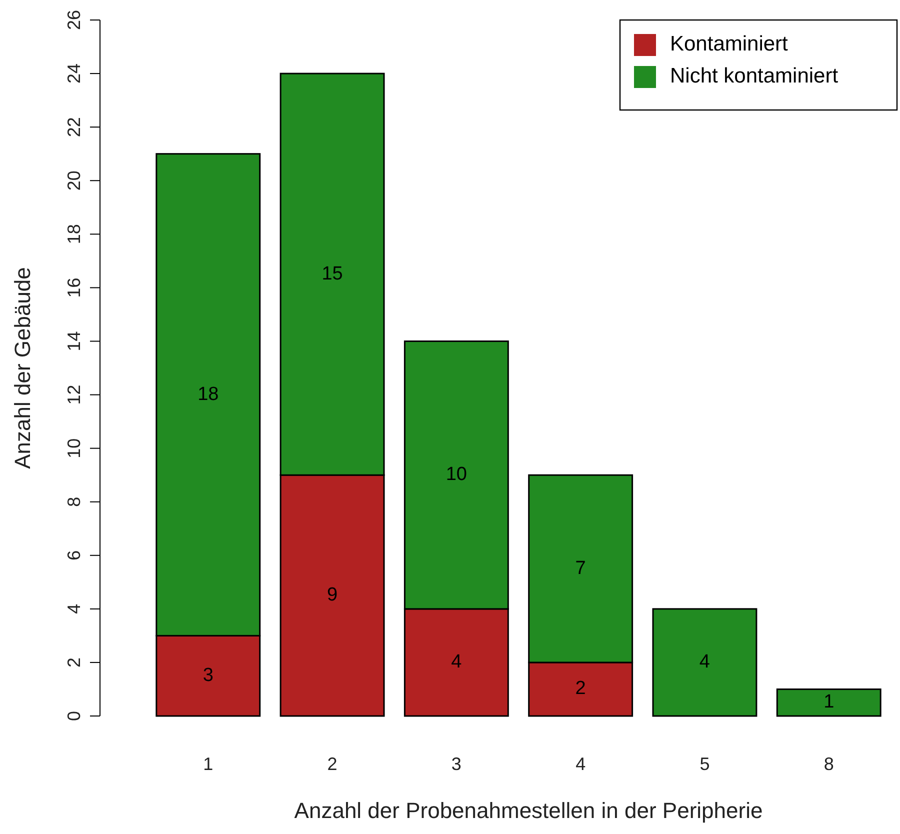  I want to click on y-tick-label: 6, so click(74, 555).